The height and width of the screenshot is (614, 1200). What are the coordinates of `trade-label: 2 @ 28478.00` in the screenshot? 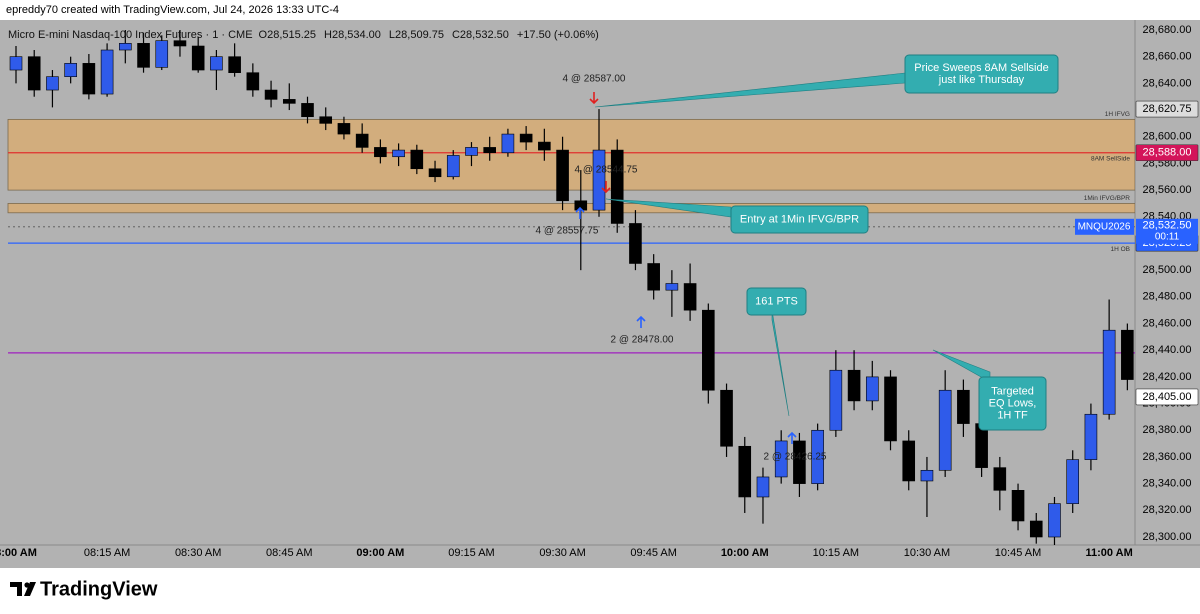 It's located at (642, 340).